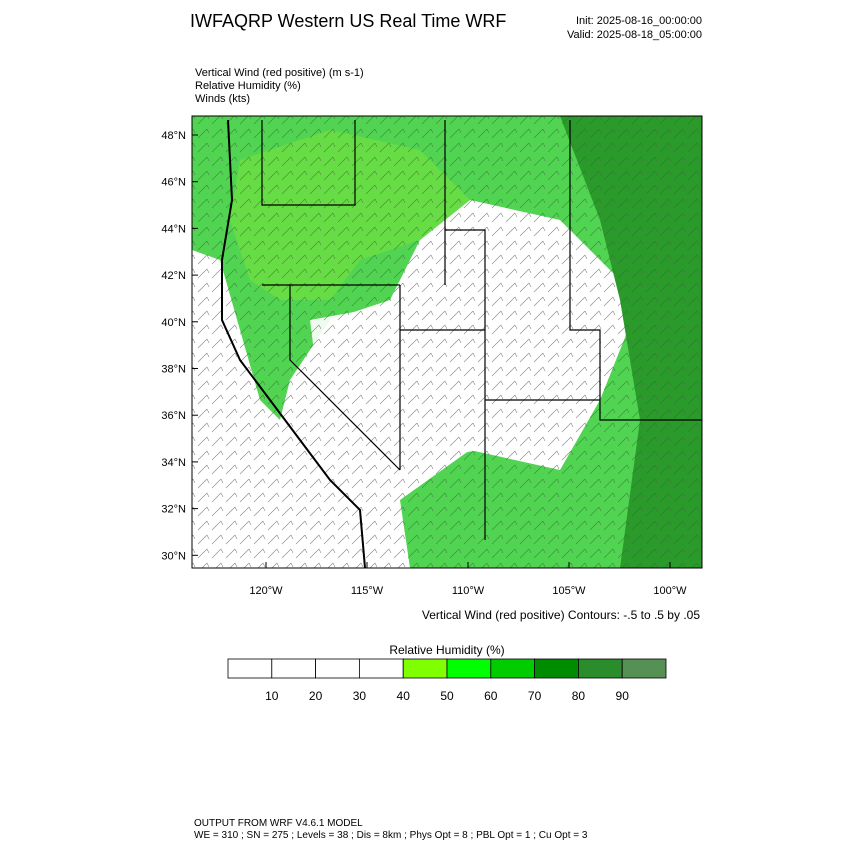 The width and height of the screenshot is (850, 850). I want to click on colorbar-tick-label: 20, so click(316, 696).